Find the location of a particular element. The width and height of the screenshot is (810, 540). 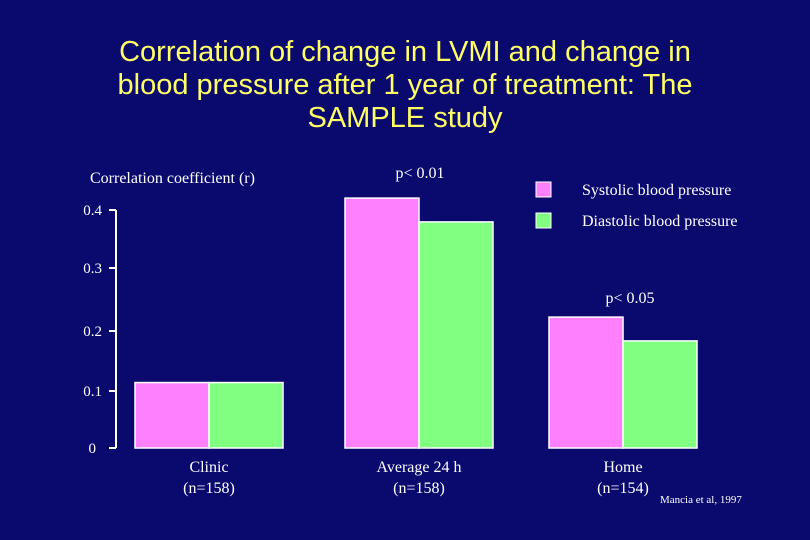

y-tick-label: 0.3 is located at coordinates (92, 269).